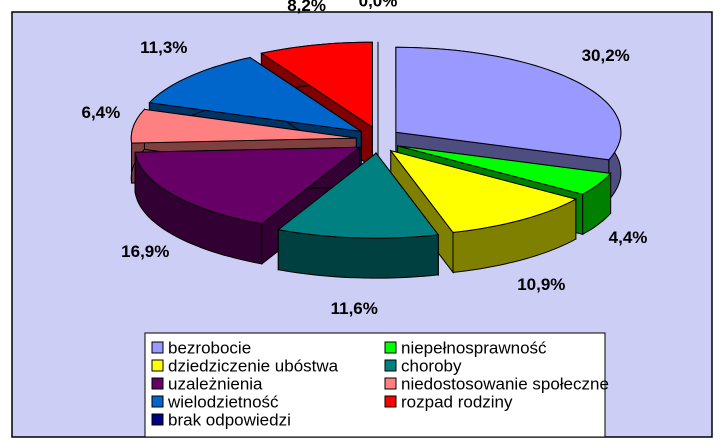  What do you see at coordinates (541, 284) in the screenshot?
I see `data-label: 10,9%` at bounding box center [541, 284].